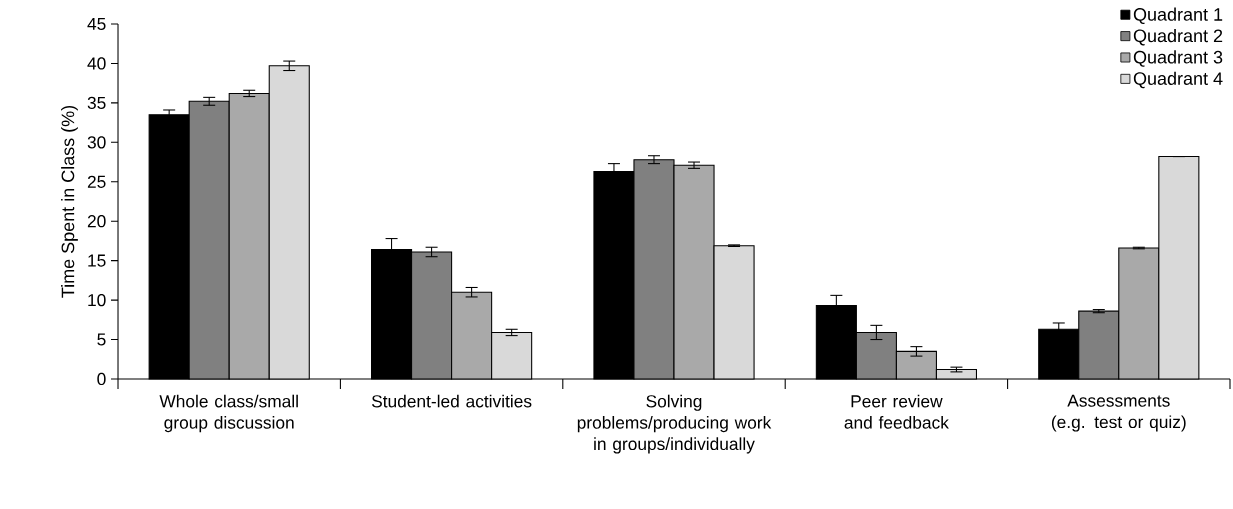 This screenshot has height=509, width=1233. I want to click on y-axis-title: Time Spent in Class (%), so click(69, 201).